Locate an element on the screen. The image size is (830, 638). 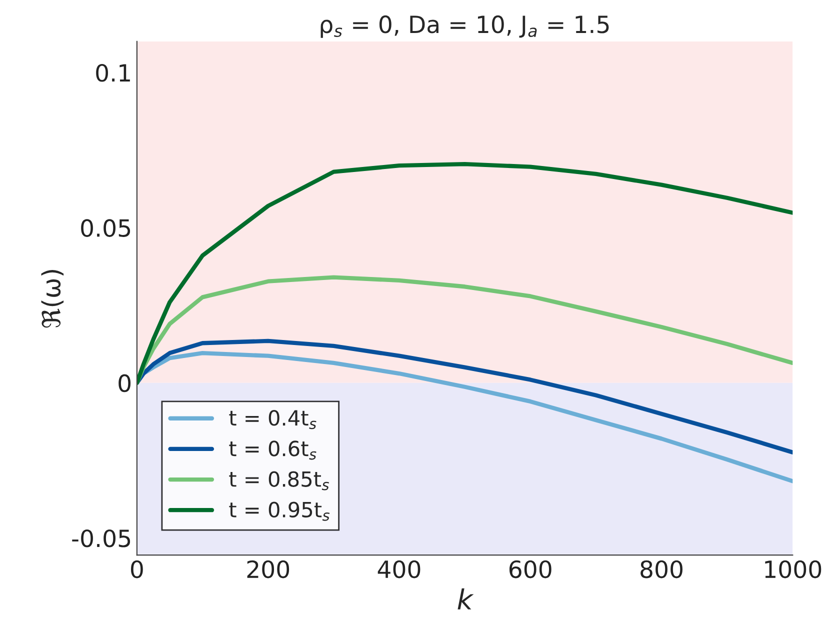
y-tick-label: 0.1 is located at coordinates (113, 73).